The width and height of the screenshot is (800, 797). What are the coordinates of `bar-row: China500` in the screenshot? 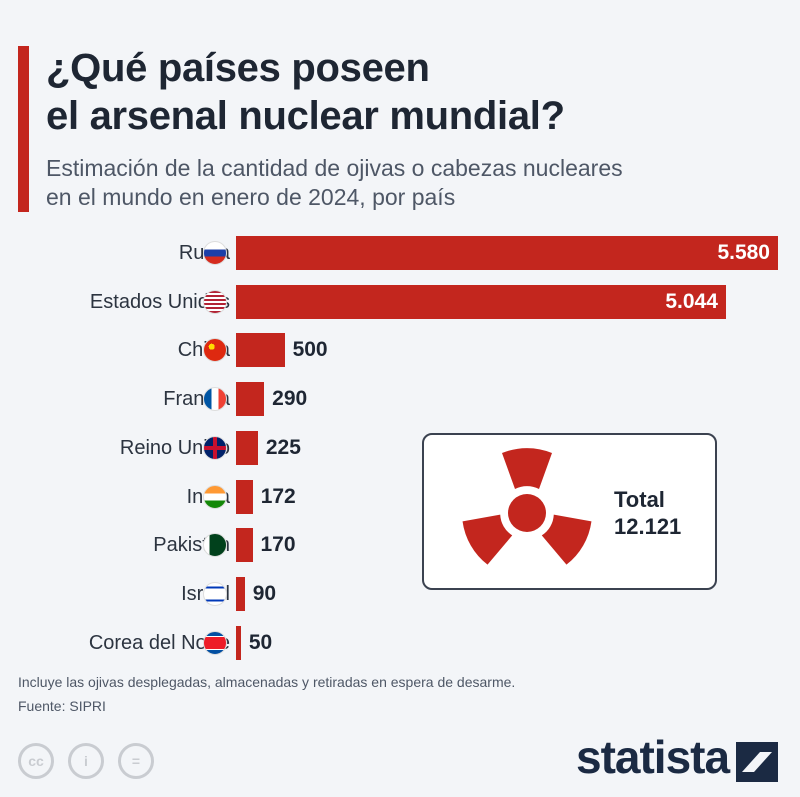 It's located at (400, 350).